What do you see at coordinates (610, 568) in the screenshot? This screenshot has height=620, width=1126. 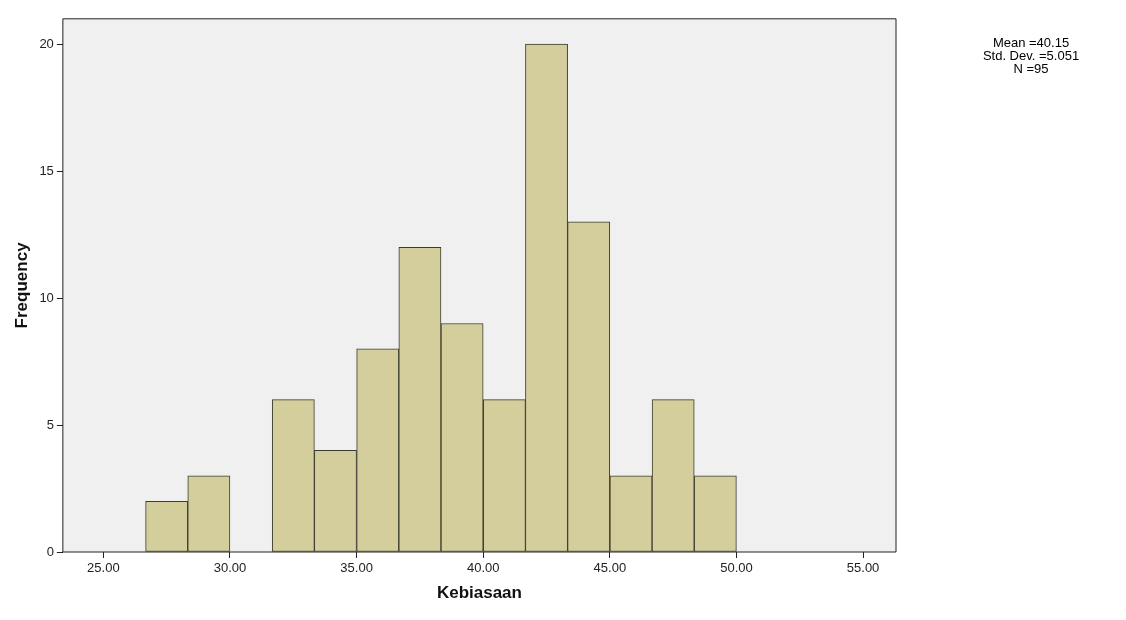 I see `x-tick-label: 45.00` at bounding box center [610, 568].